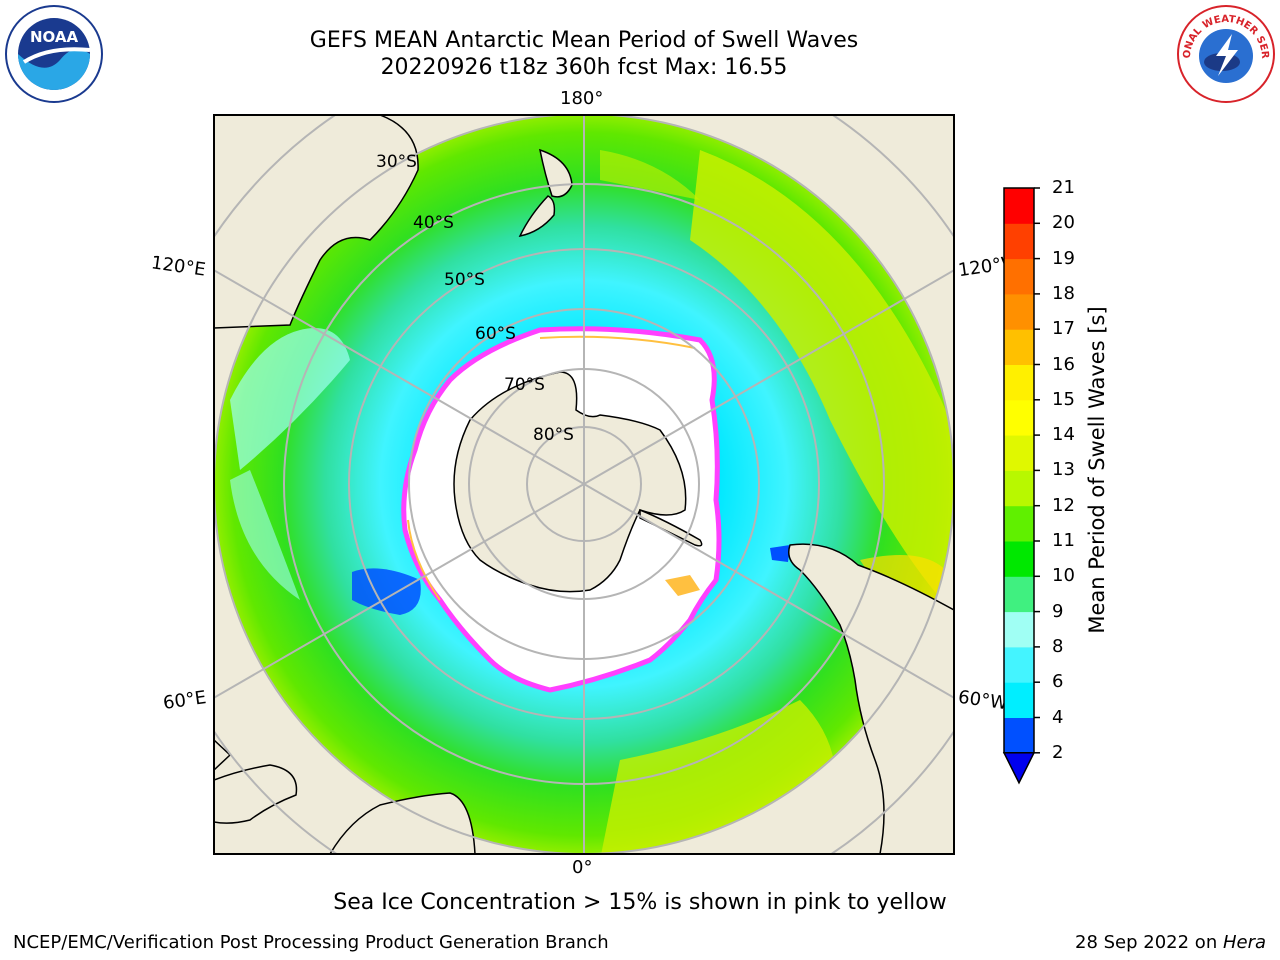 The image size is (1280, 960). What do you see at coordinates (1019, 768) in the screenshot?
I see `colorbar-under-arrow` at bounding box center [1019, 768].